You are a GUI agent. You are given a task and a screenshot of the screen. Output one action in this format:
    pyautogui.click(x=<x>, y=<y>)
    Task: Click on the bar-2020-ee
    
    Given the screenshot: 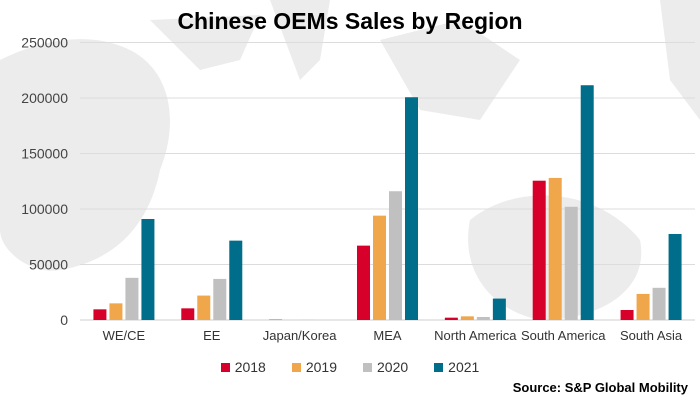 What is the action you would take?
    pyautogui.click(x=220, y=299)
    